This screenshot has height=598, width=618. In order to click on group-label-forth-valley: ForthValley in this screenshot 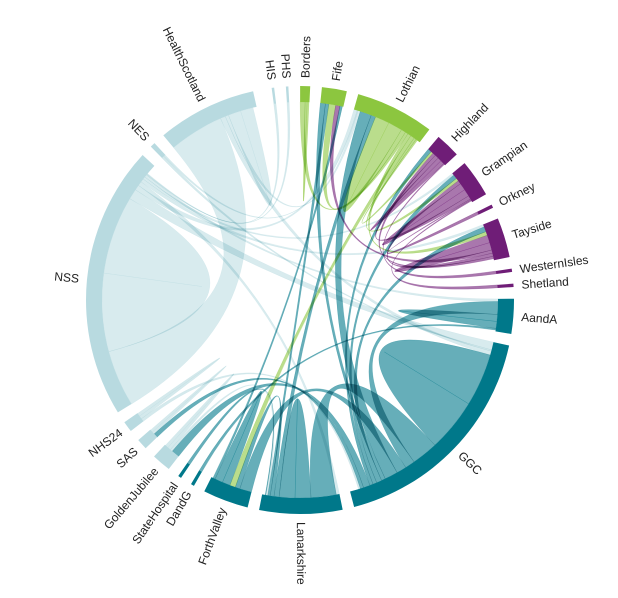, I will do `click(212, 536)`.